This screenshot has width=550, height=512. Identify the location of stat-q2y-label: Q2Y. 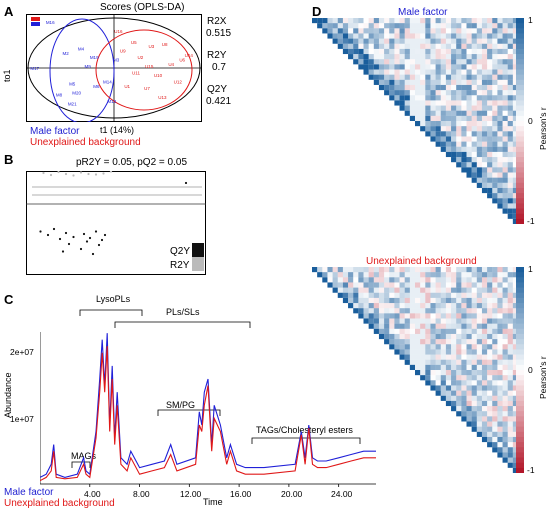
(217, 89).